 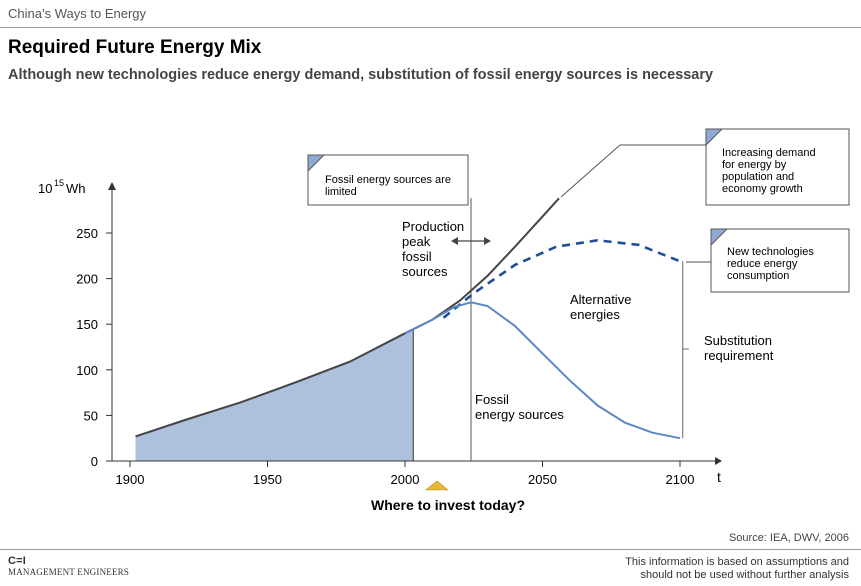 What do you see at coordinates (788, 538) in the screenshot?
I see `source-note: Source: IEA, DWV, 2006` at bounding box center [788, 538].